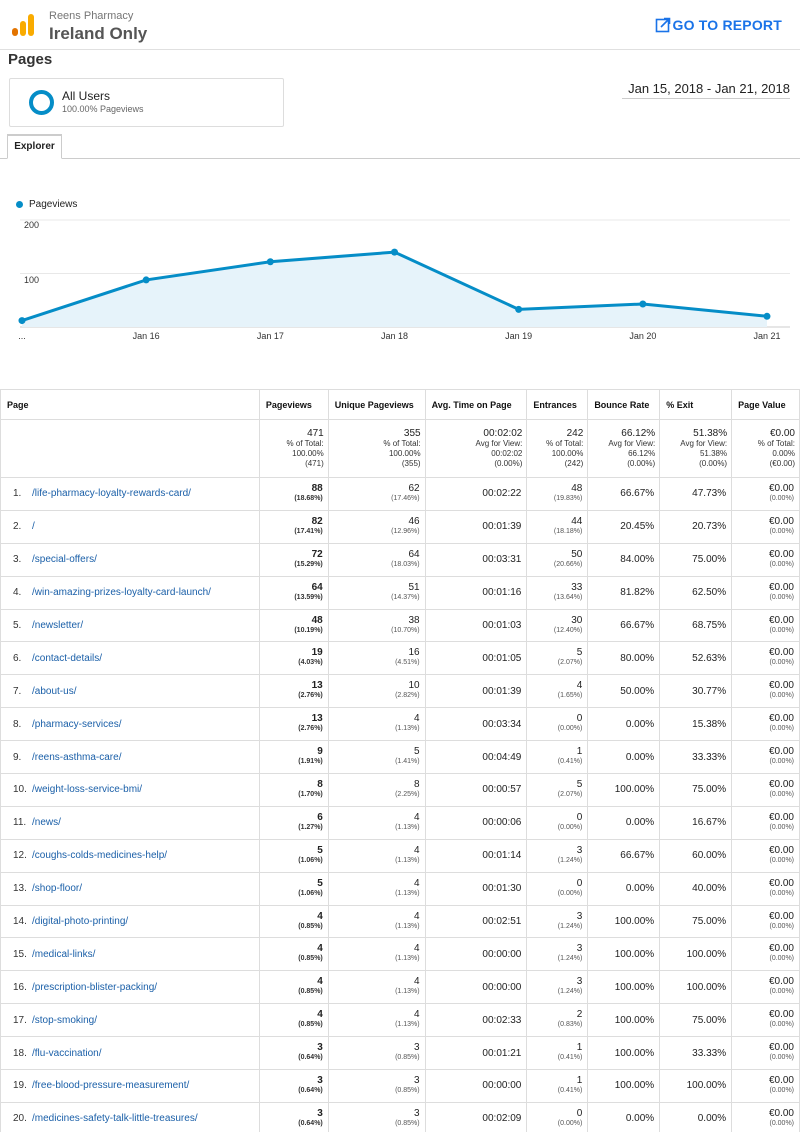  I want to click on page-link: /pharmacy-services/, so click(77, 724).